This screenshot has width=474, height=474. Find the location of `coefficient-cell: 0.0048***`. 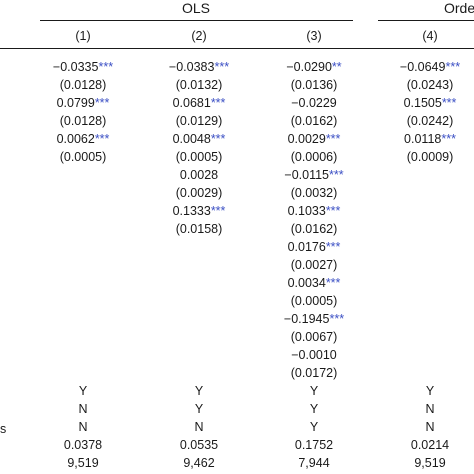

coefficient-cell: 0.0048*** is located at coordinates (199, 139).